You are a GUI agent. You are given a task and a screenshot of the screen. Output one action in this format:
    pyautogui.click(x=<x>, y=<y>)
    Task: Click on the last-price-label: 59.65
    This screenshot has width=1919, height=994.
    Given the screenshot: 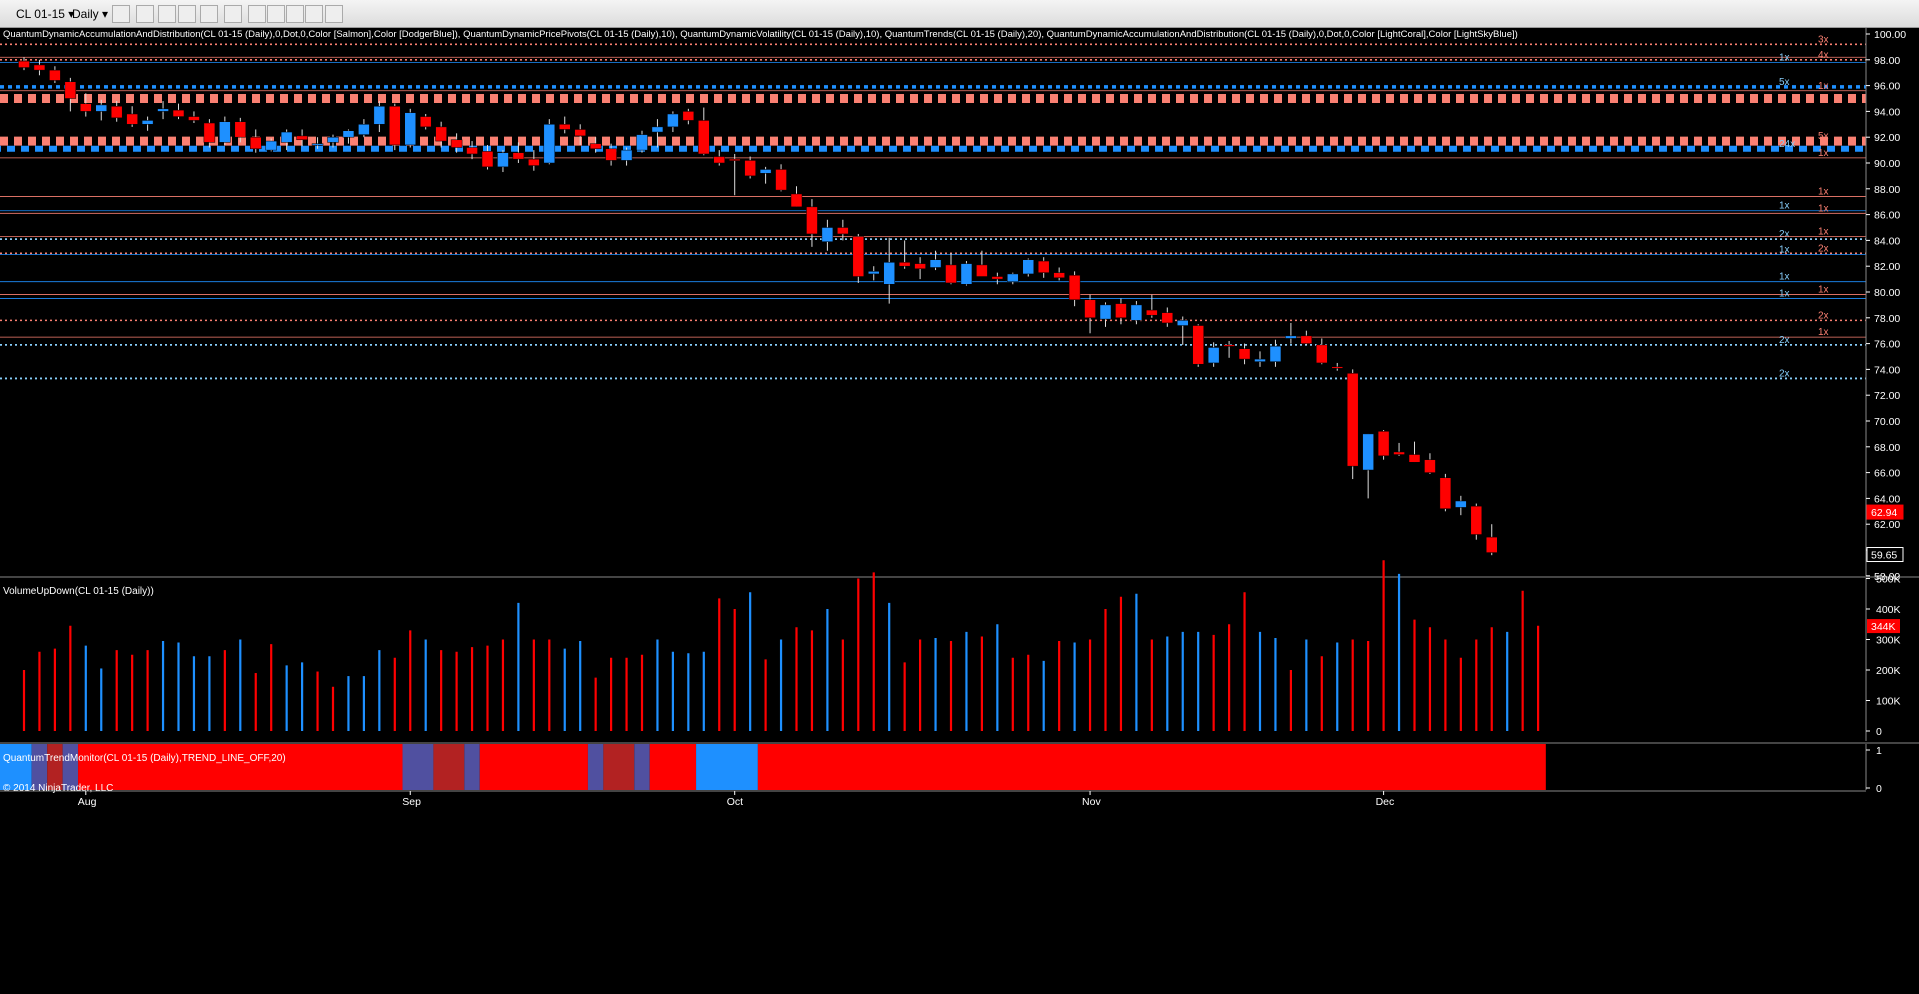 What is the action you would take?
    pyautogui.click(x=1884, y=556)
    